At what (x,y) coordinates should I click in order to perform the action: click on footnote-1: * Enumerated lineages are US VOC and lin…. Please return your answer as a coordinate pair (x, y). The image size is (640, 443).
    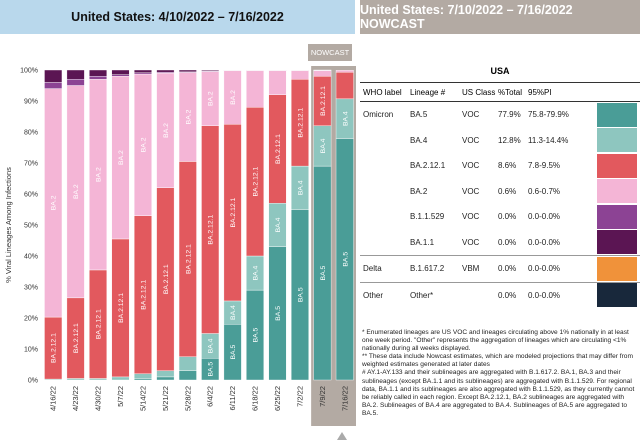
    Looking at the image, I should click on (495, 341).